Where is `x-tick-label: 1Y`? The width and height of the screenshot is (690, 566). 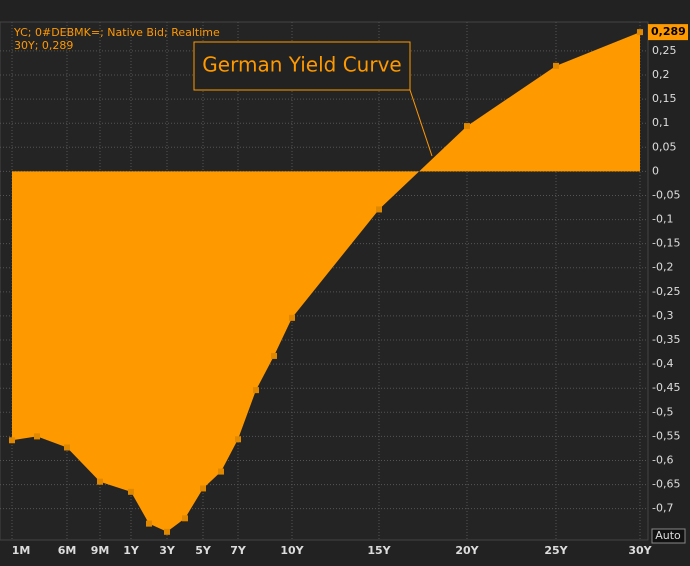 x-tick-label: 1Y is located at coordinates (131, 550).